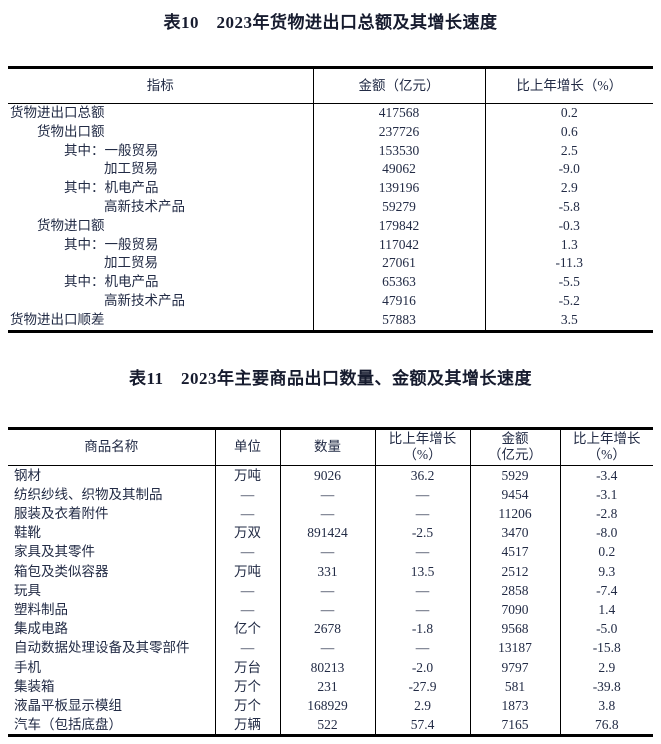 The height and width of the screenshot is (744, 661). I want to click on table-row: 其中：机电产品 139196 2.9, so click(330, 188).